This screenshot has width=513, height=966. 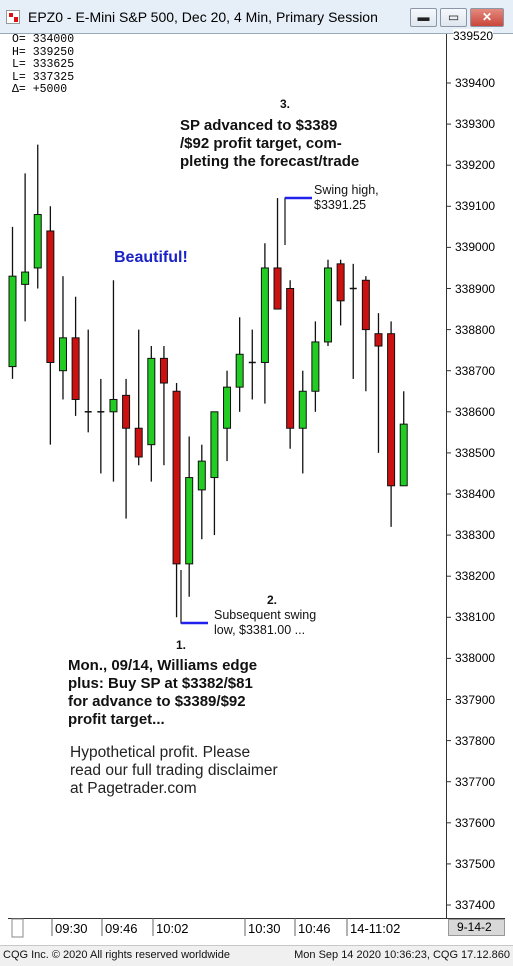 What do you see at coordinates (181, 645) in the screenshot?
I see `step1-number: 1.` at bounding box center [181, 645].